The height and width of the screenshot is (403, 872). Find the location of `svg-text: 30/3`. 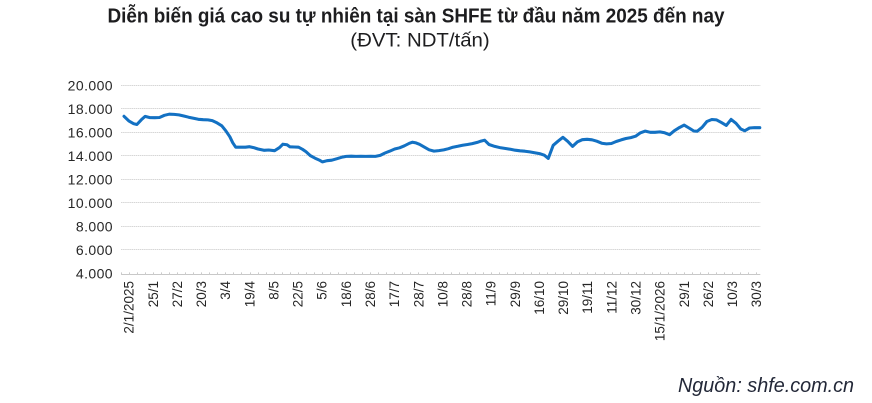

svg-text: 30/3 is located at coordinates (756, 294).